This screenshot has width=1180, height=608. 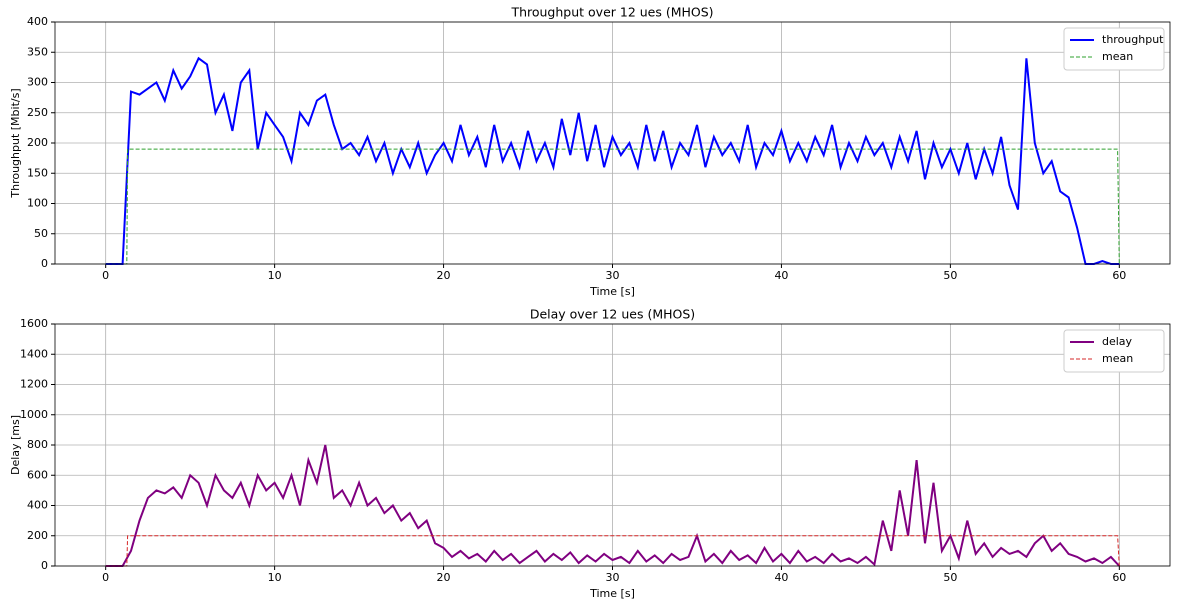 What do you see at coordinates (34, 353) in the screenshot?
I see `y-tick-label: 1400` at bounding box center [34, 353].